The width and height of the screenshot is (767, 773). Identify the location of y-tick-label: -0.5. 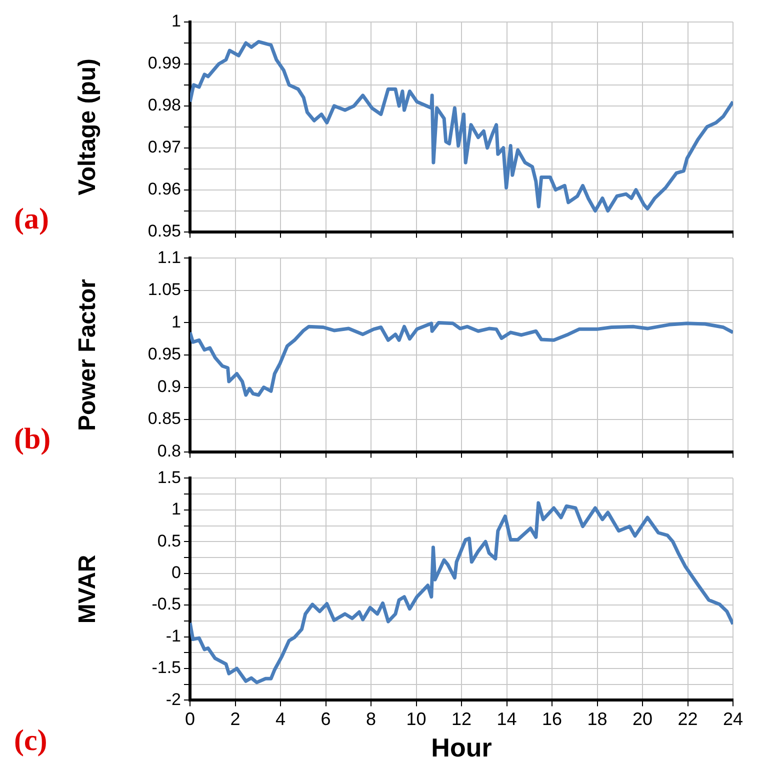
(166, 604).